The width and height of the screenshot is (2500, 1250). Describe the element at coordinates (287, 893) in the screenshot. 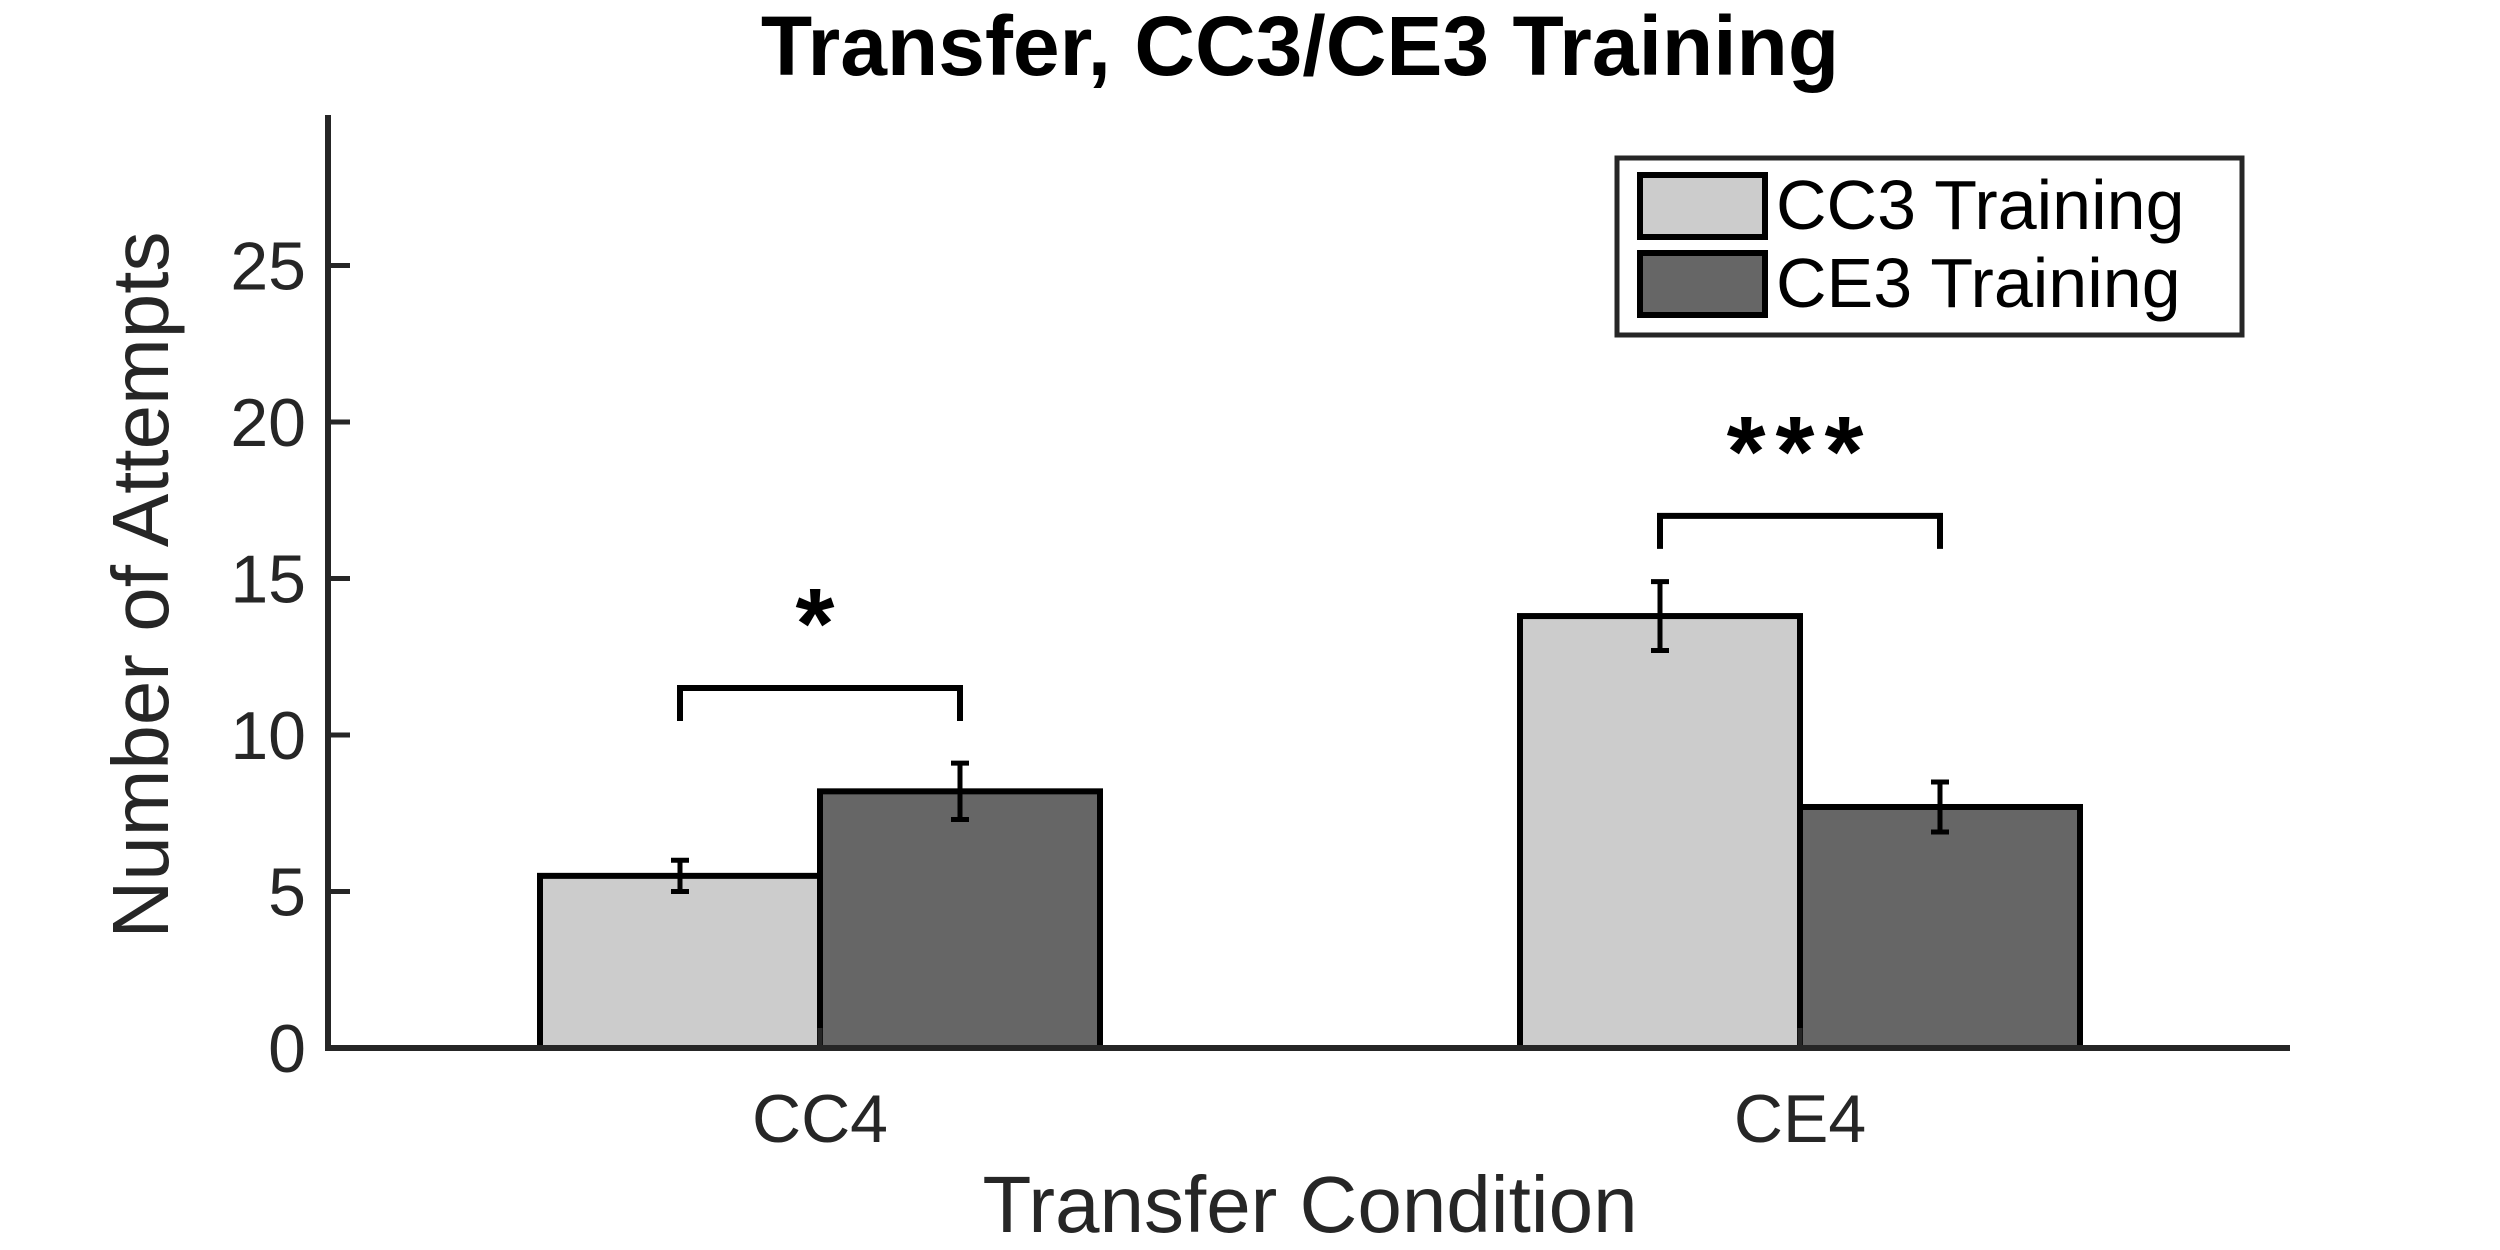

I see `y-tick-label: 5` at that location.